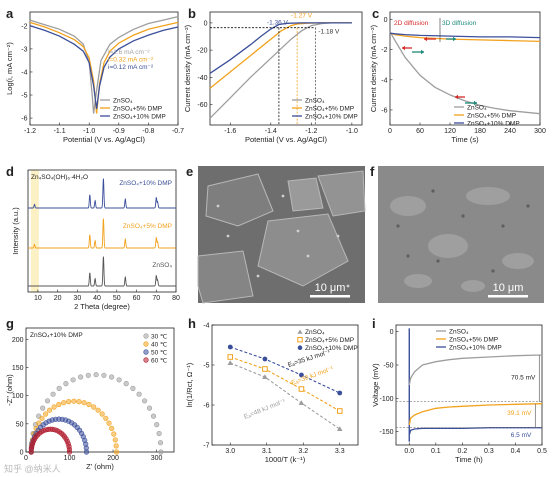 The width and height of the screenshot is (554, 477). I want to click on x-tick-label: 200, so click(113, 458).